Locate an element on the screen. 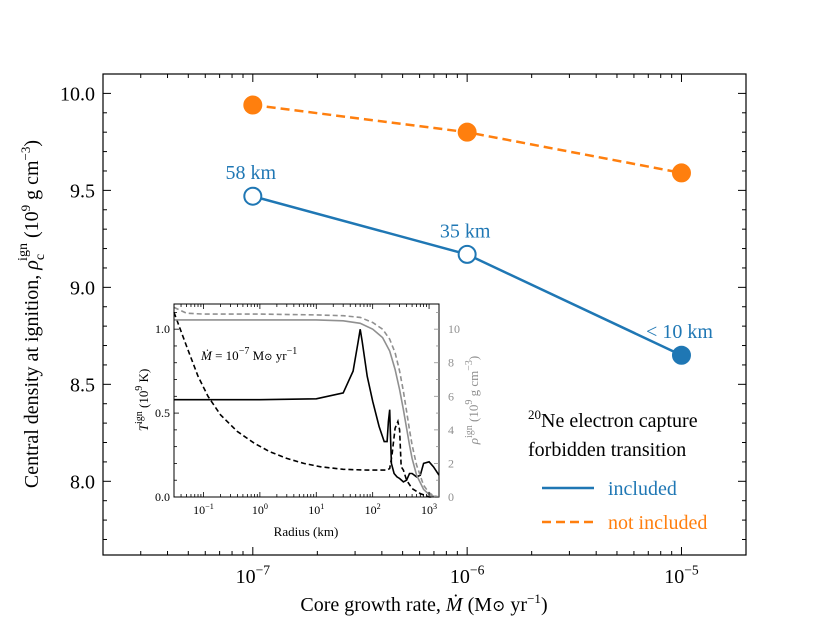 The image size is (830, 623). inset-right-tick-label: 2 is located at coordinates (451, 463).